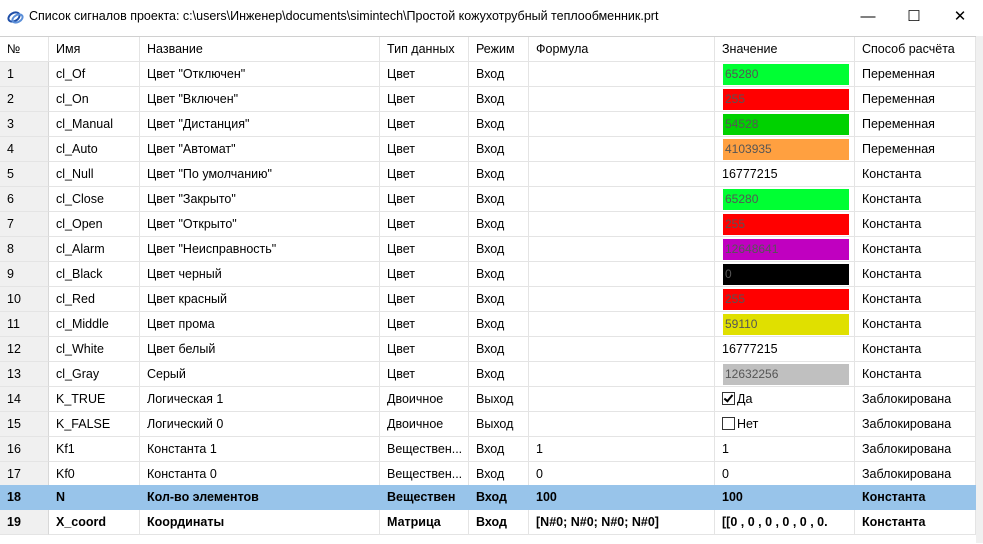  What do you see at coordinates (24, 374) in the screenshot?
I see `row-number-cell: 13` at bounding box center [24, 374].